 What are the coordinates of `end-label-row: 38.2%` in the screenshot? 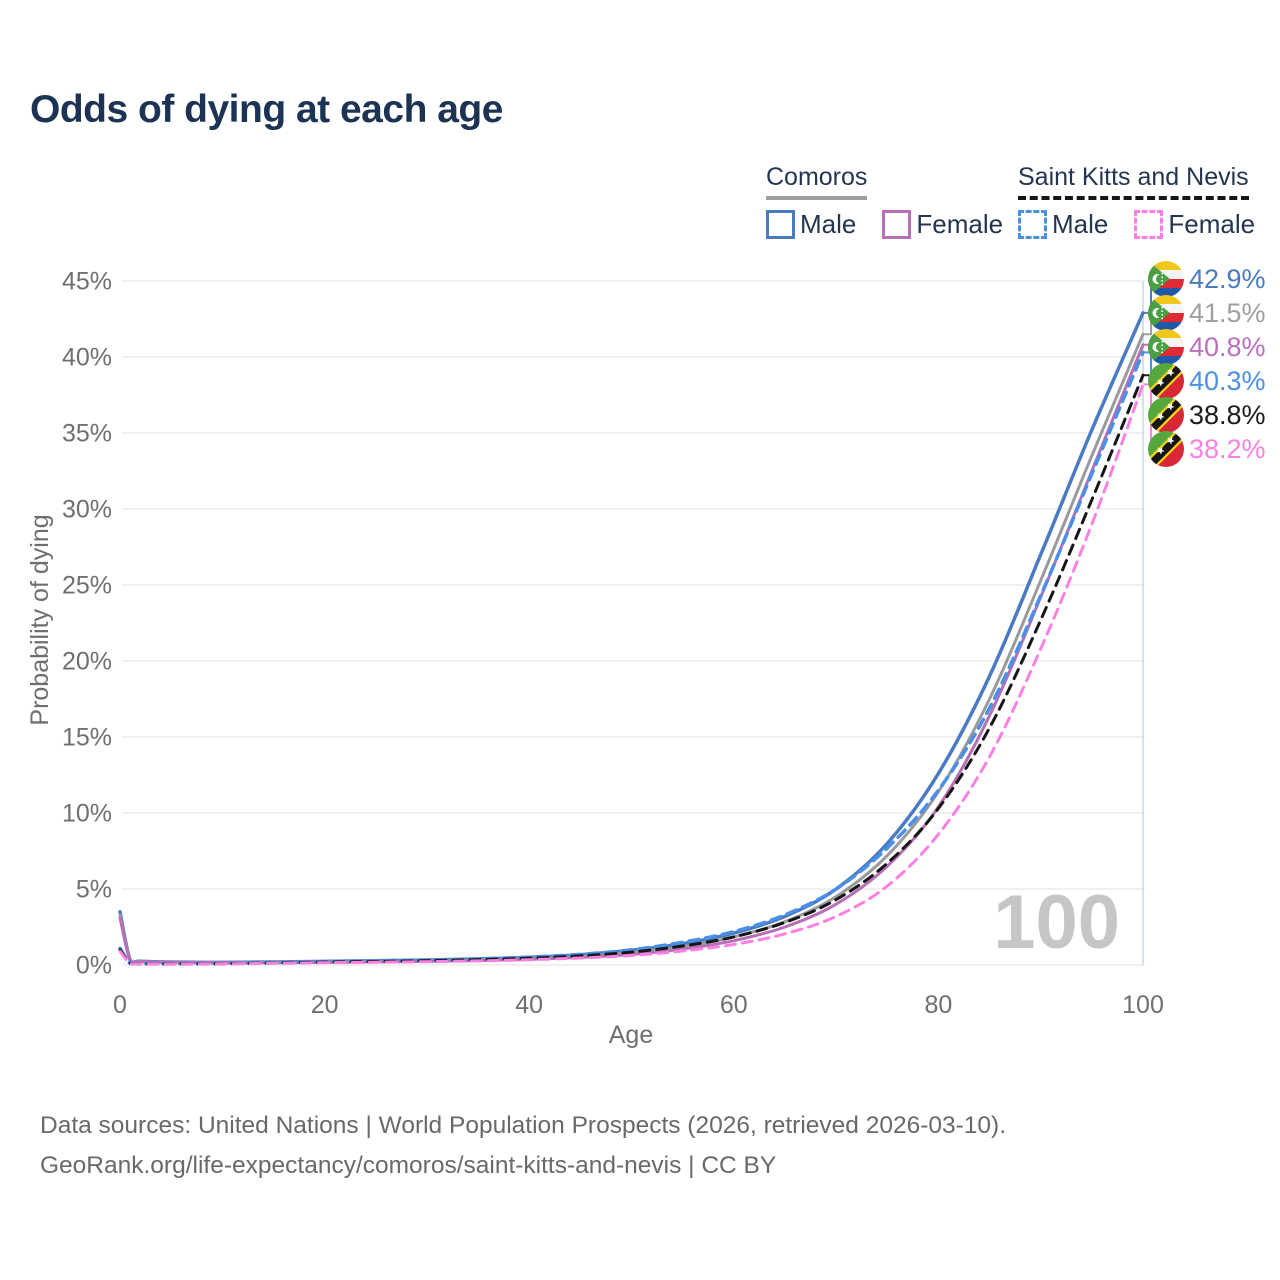 It's located at (1207, 449).